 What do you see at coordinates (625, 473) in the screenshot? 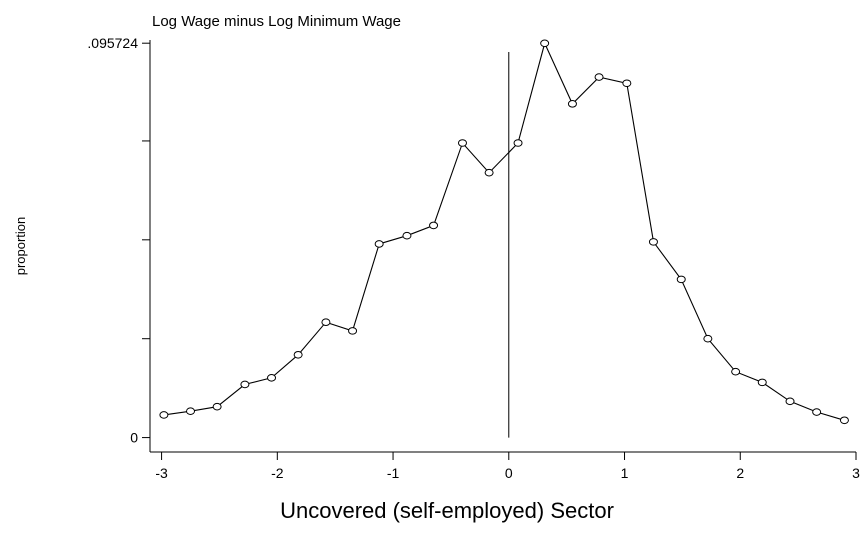
I see `x-tick-label: 1` at bounding box center [625, 473].